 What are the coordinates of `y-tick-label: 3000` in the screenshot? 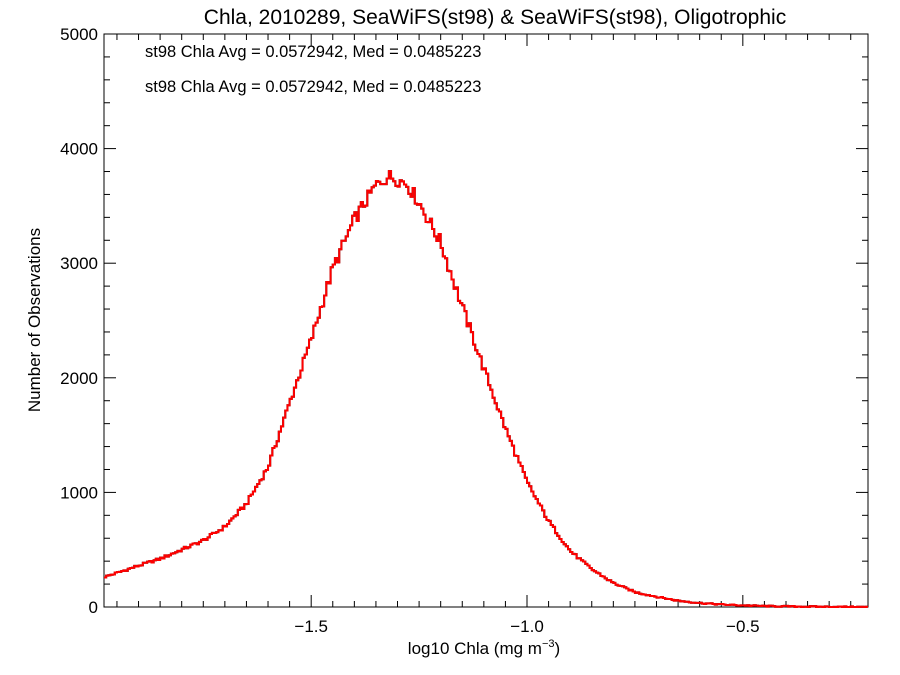 It's located at (79, 263).